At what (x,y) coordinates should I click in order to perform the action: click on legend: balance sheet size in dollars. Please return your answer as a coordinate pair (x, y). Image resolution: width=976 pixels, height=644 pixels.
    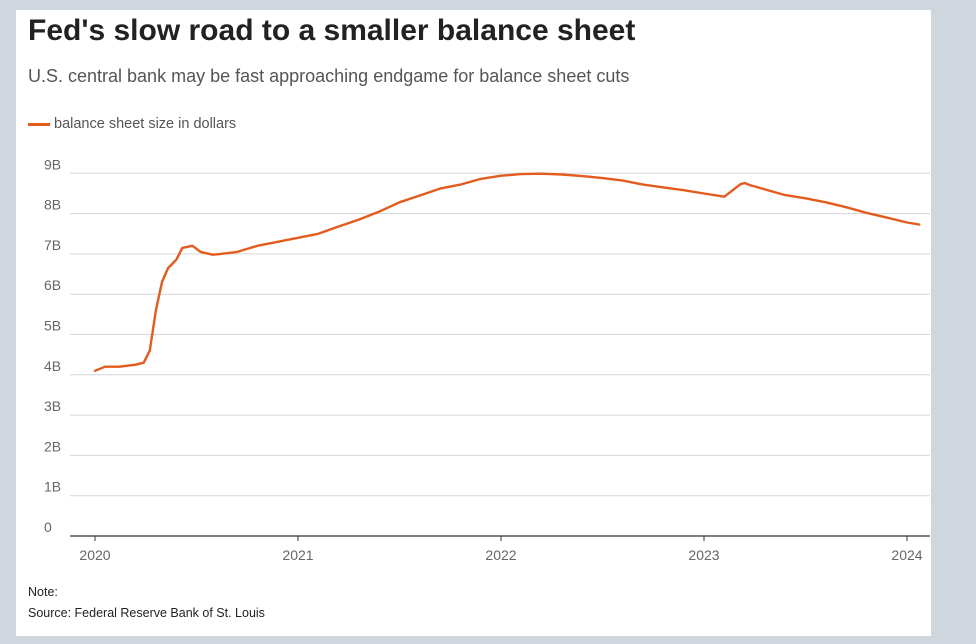
    Looking at the image, I should click on (132, 124).